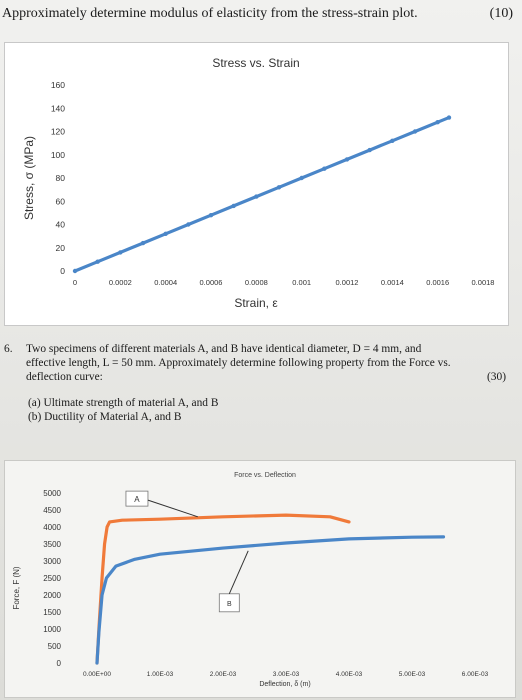 Image resolution: width=522 pixels, height=700 pixels. What do you see at coordinates (437, 282) in the screenshot?
I see `x-tick-label: 0.0016` at bounding box center [437, 282].